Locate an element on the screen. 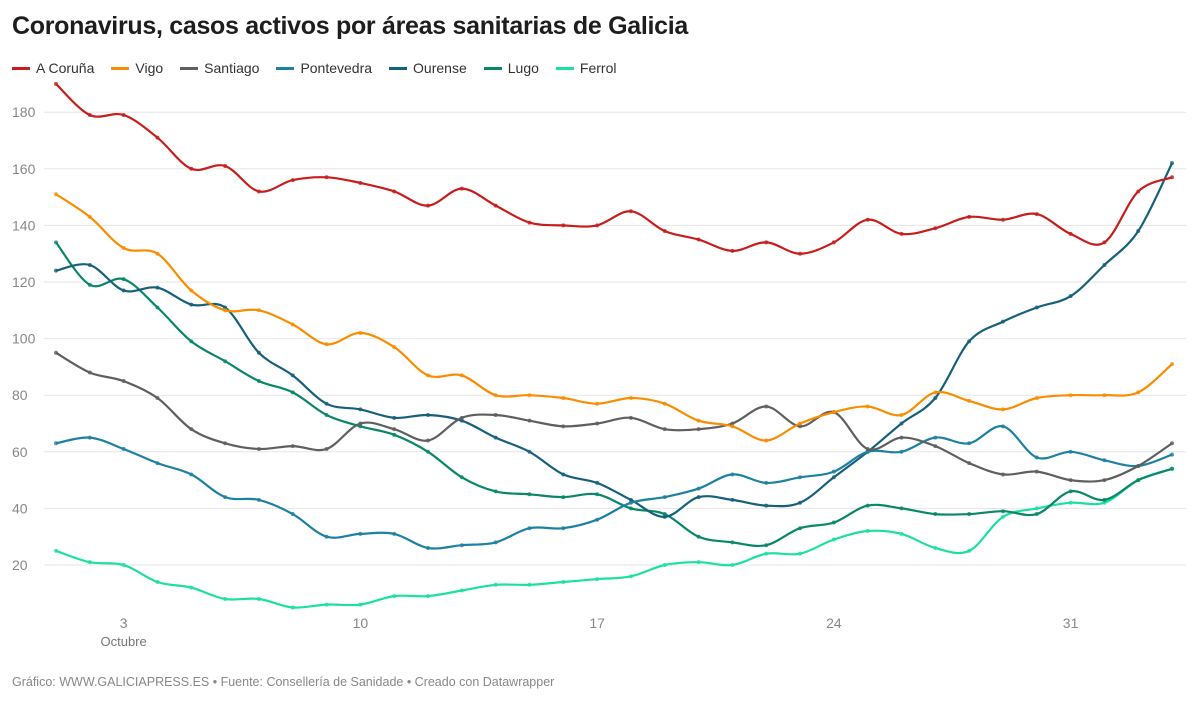 This screenshot has width=1199, height=709. legend-label: Ferrol is located at coordinates (598, 68).